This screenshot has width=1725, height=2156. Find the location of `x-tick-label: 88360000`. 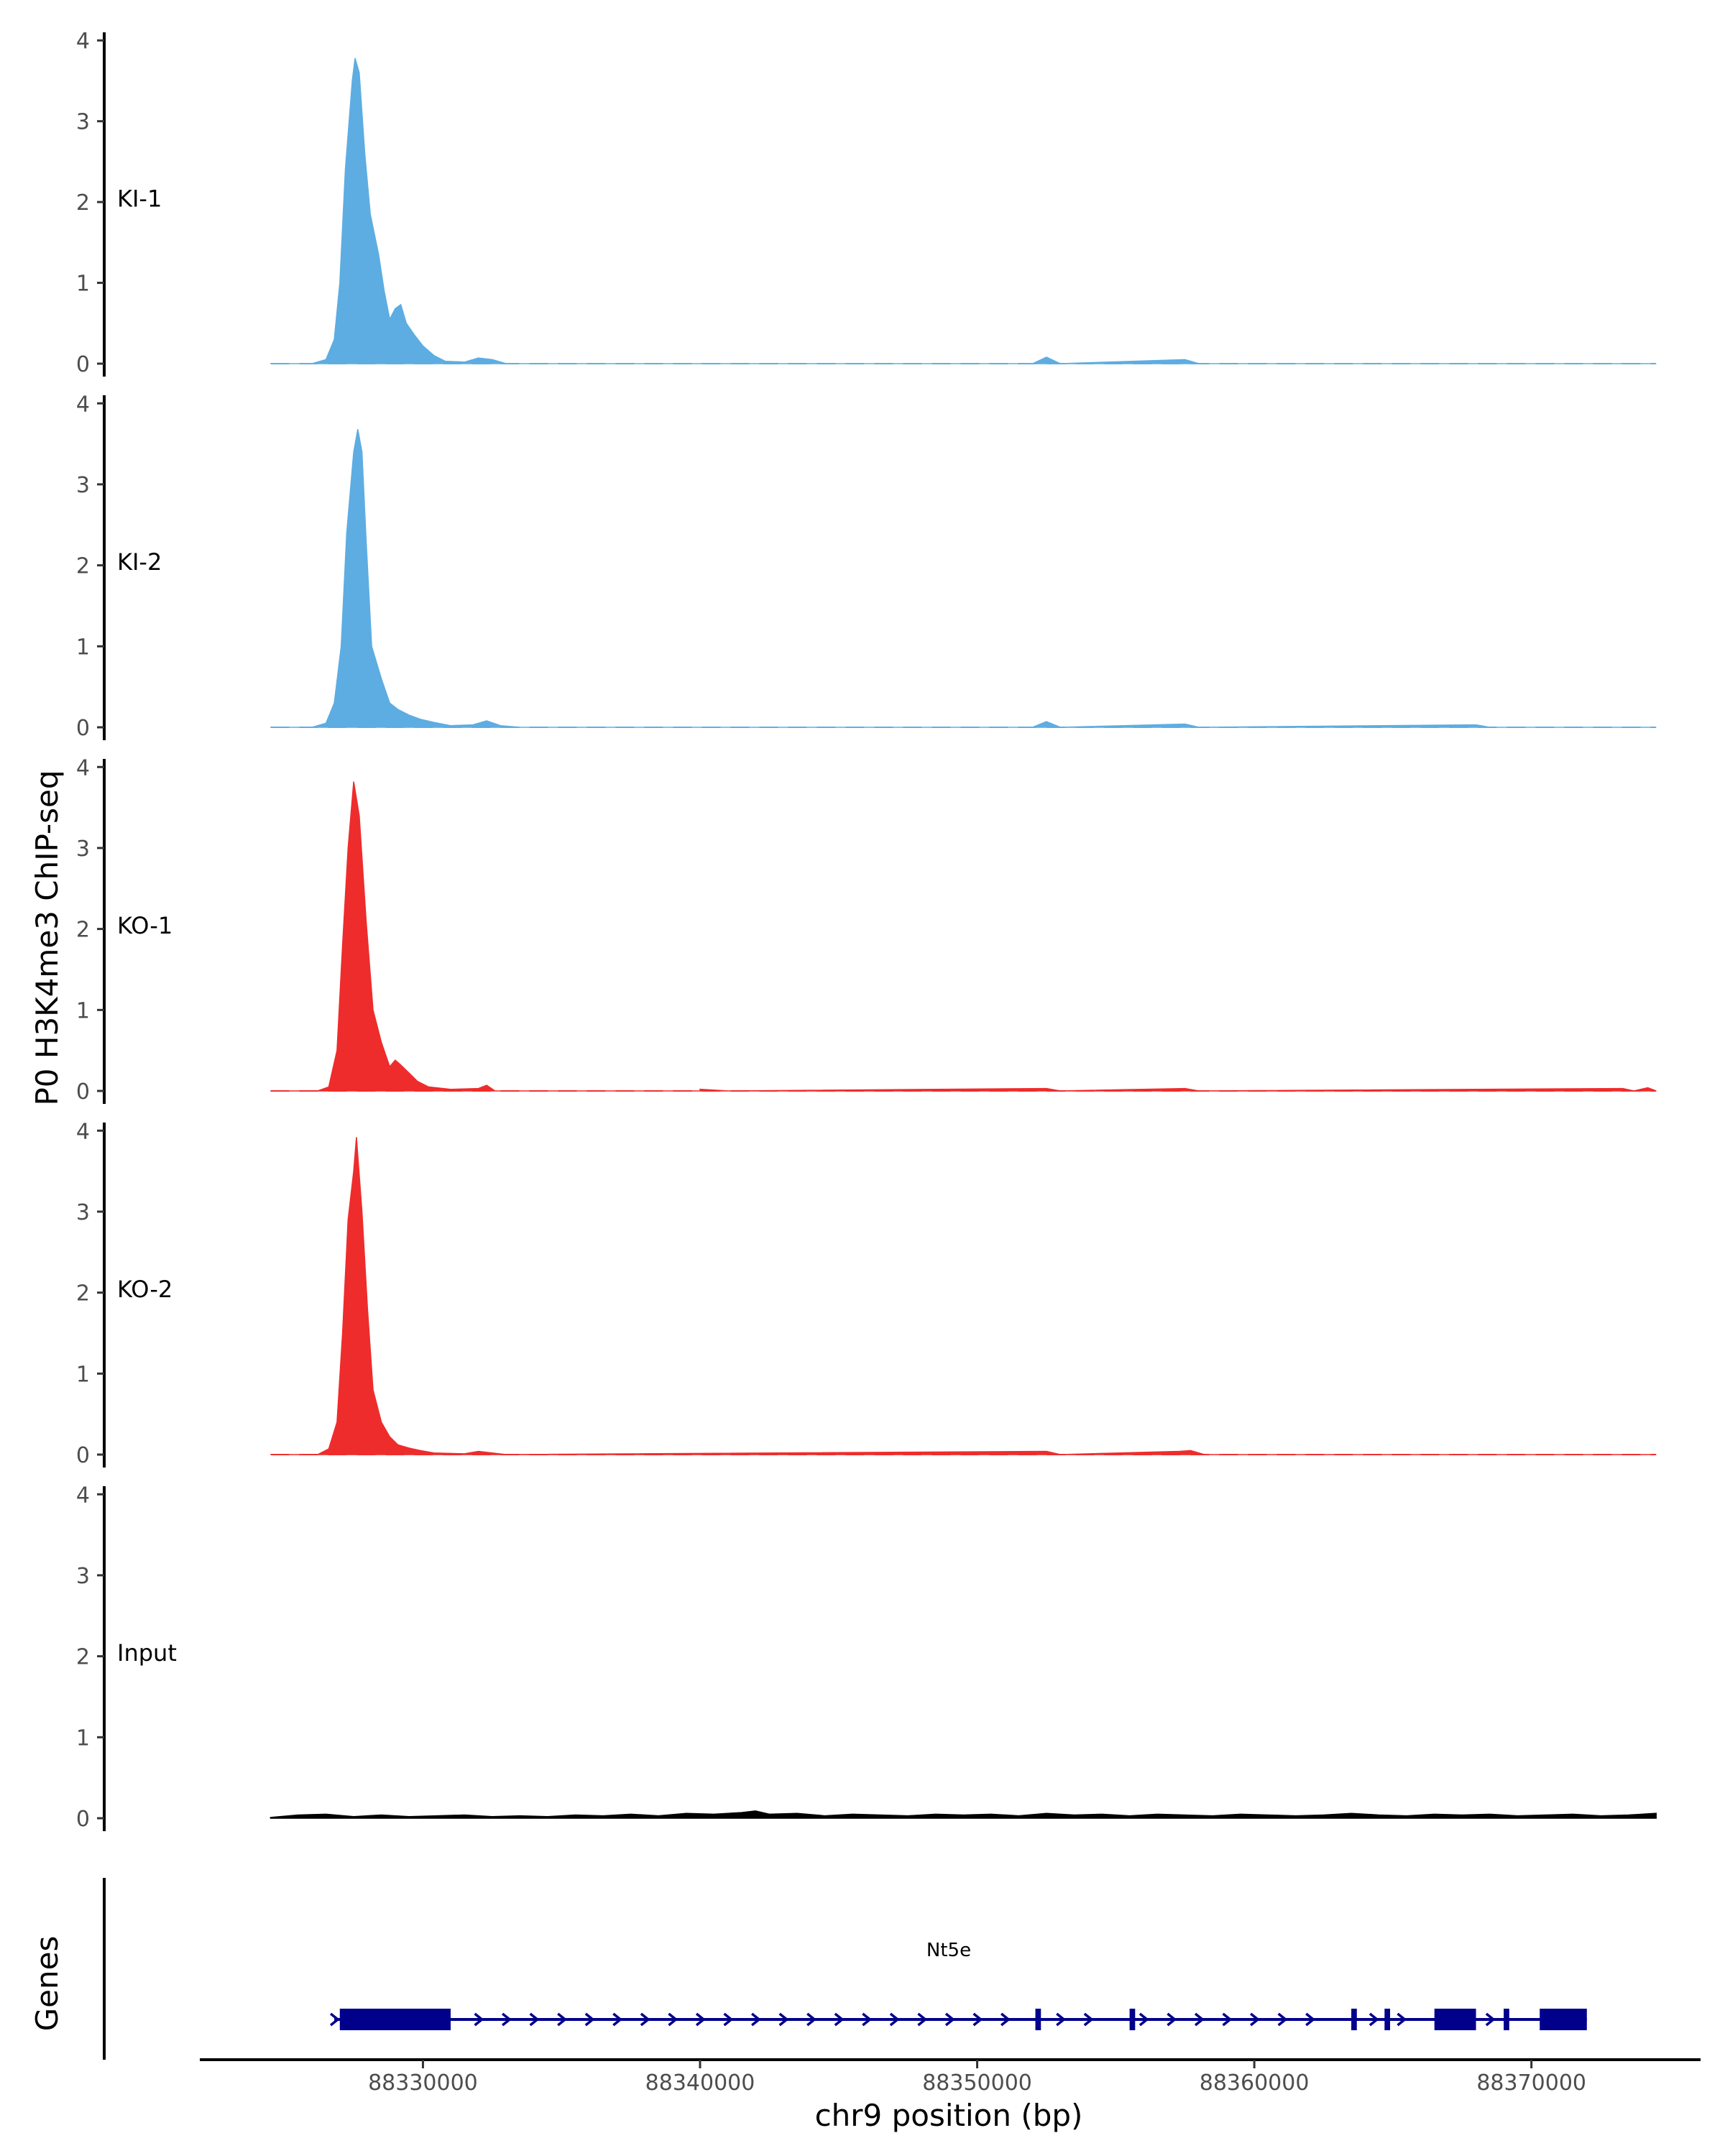

x-tick-label: 88360000 is located at coordinates (1255, 2083).